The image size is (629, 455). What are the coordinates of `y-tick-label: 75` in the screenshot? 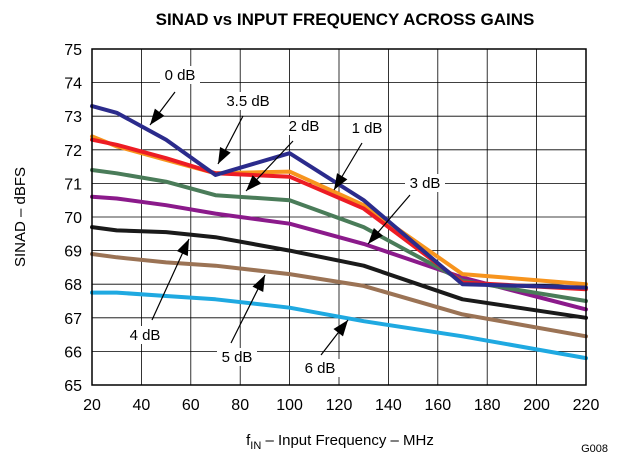 It's located at (73, 50).